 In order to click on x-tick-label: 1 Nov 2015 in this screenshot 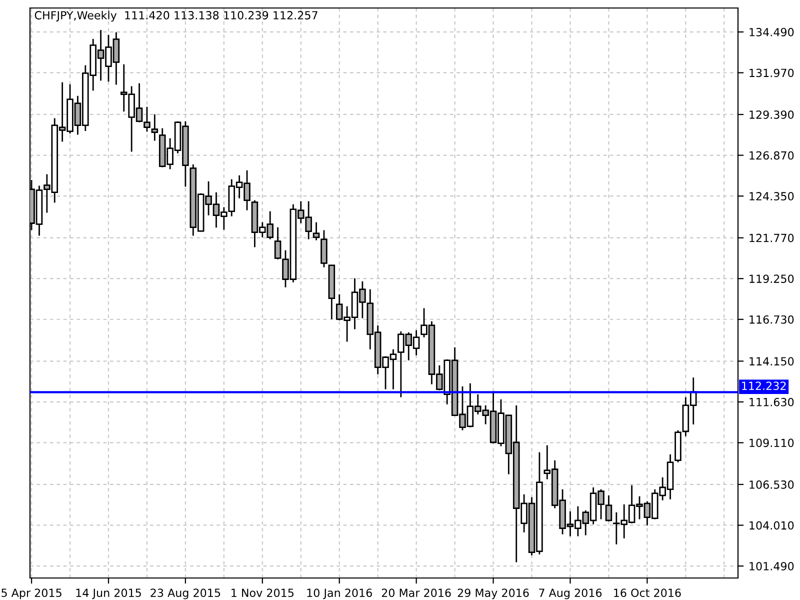, I will do `click(263, 593)`.